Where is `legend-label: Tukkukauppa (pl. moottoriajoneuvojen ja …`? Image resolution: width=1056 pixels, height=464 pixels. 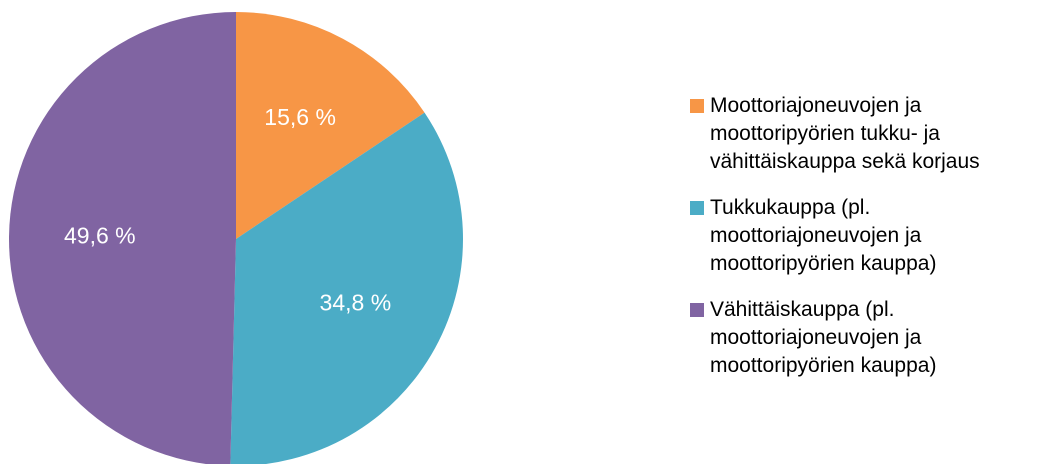 legend-label: Tukkukauppa (pl. moottoriajoneuvojen ja … is located at coordinates (823, 235).